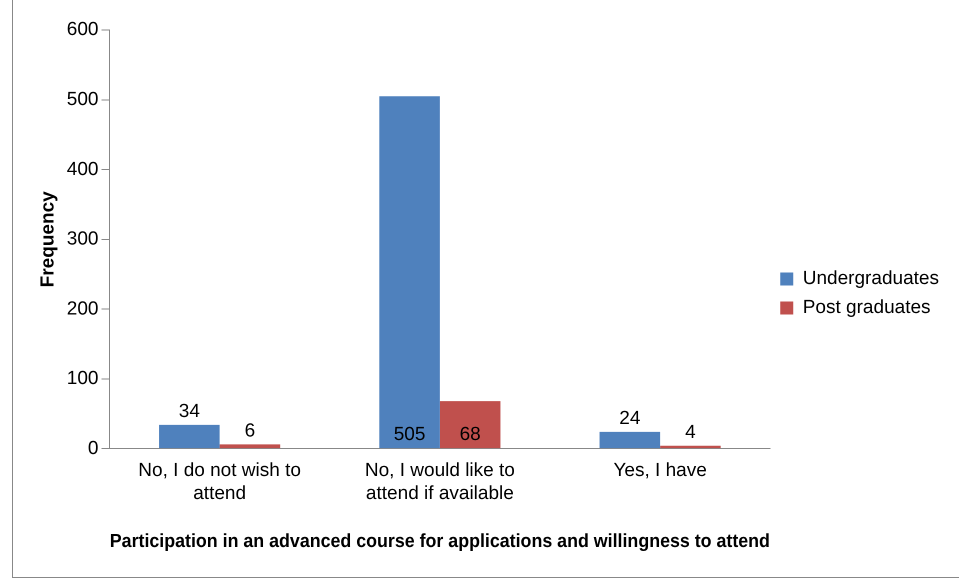 This screenshot has height=579, width=960. Describe the element at coordinates (439, 482) in the screenshot. I see `x-tick-label: No, I would like to attend if available` at that location.